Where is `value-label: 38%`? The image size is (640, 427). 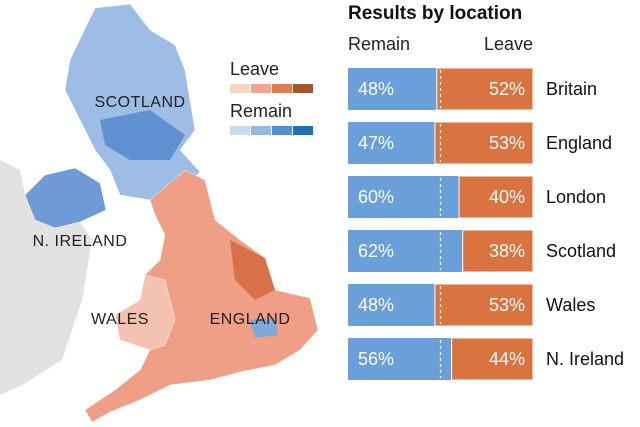 value-label: 38% is located at coordinates (507, 251).